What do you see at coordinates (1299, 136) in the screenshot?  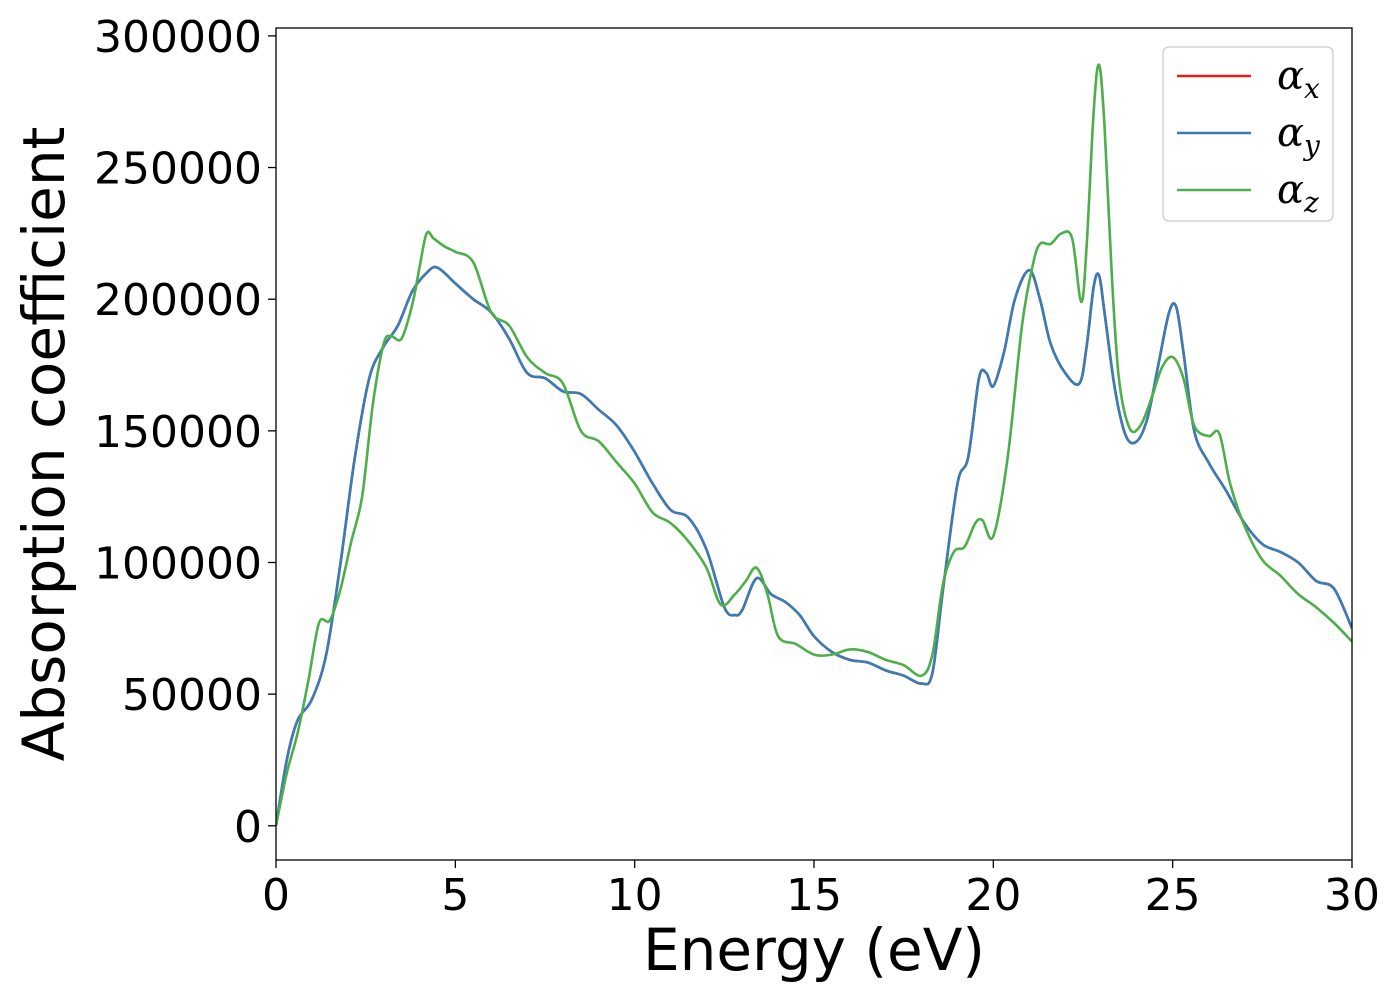 I see `legend-entry: αy` at bounding box center [1299, 136].